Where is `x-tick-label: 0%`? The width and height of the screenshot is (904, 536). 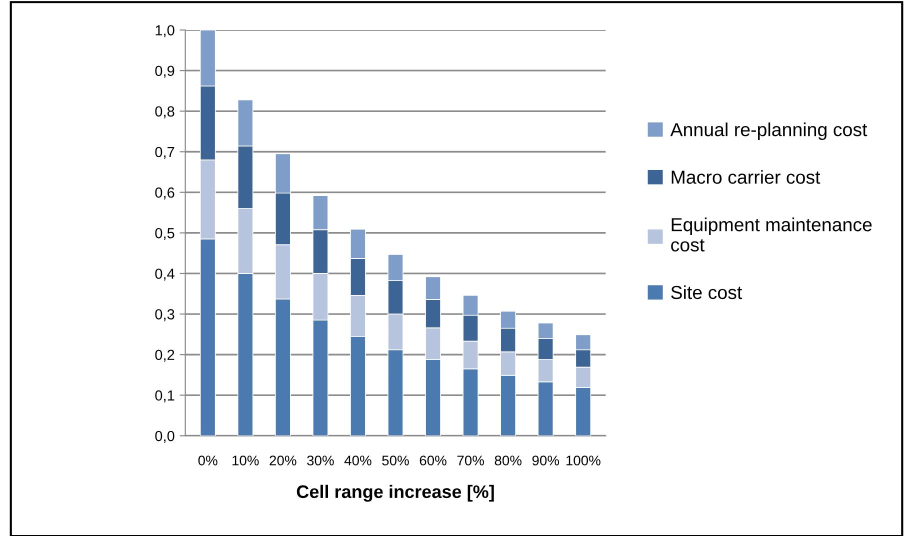
x-tick-label: 0% is located at coordinates (208, 461).